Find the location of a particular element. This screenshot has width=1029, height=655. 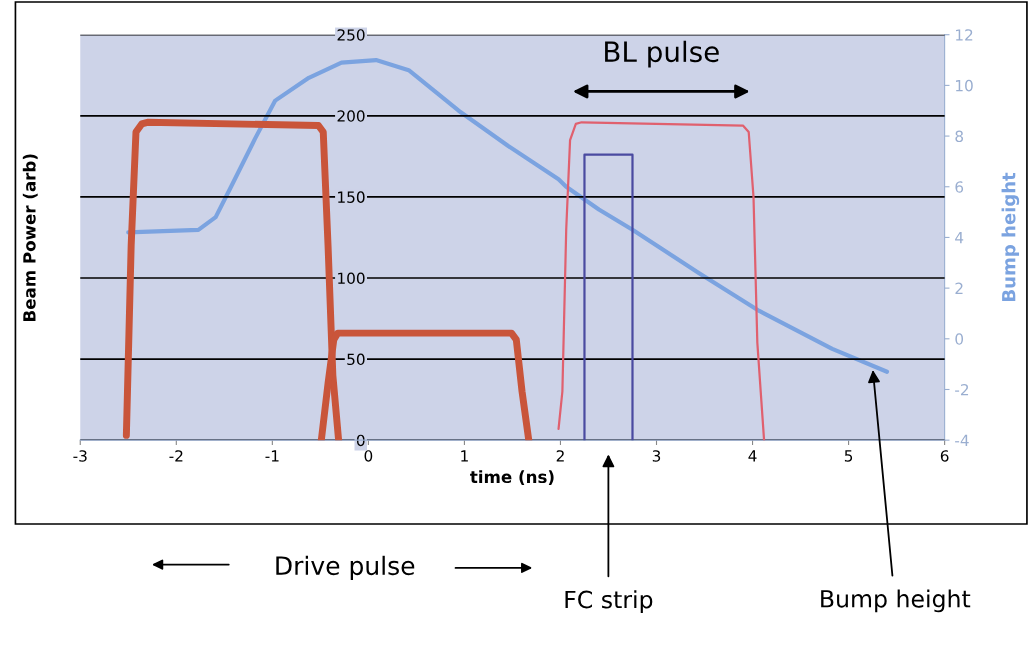

y2-tick-label: 10 is located at coordinates (964, 85).